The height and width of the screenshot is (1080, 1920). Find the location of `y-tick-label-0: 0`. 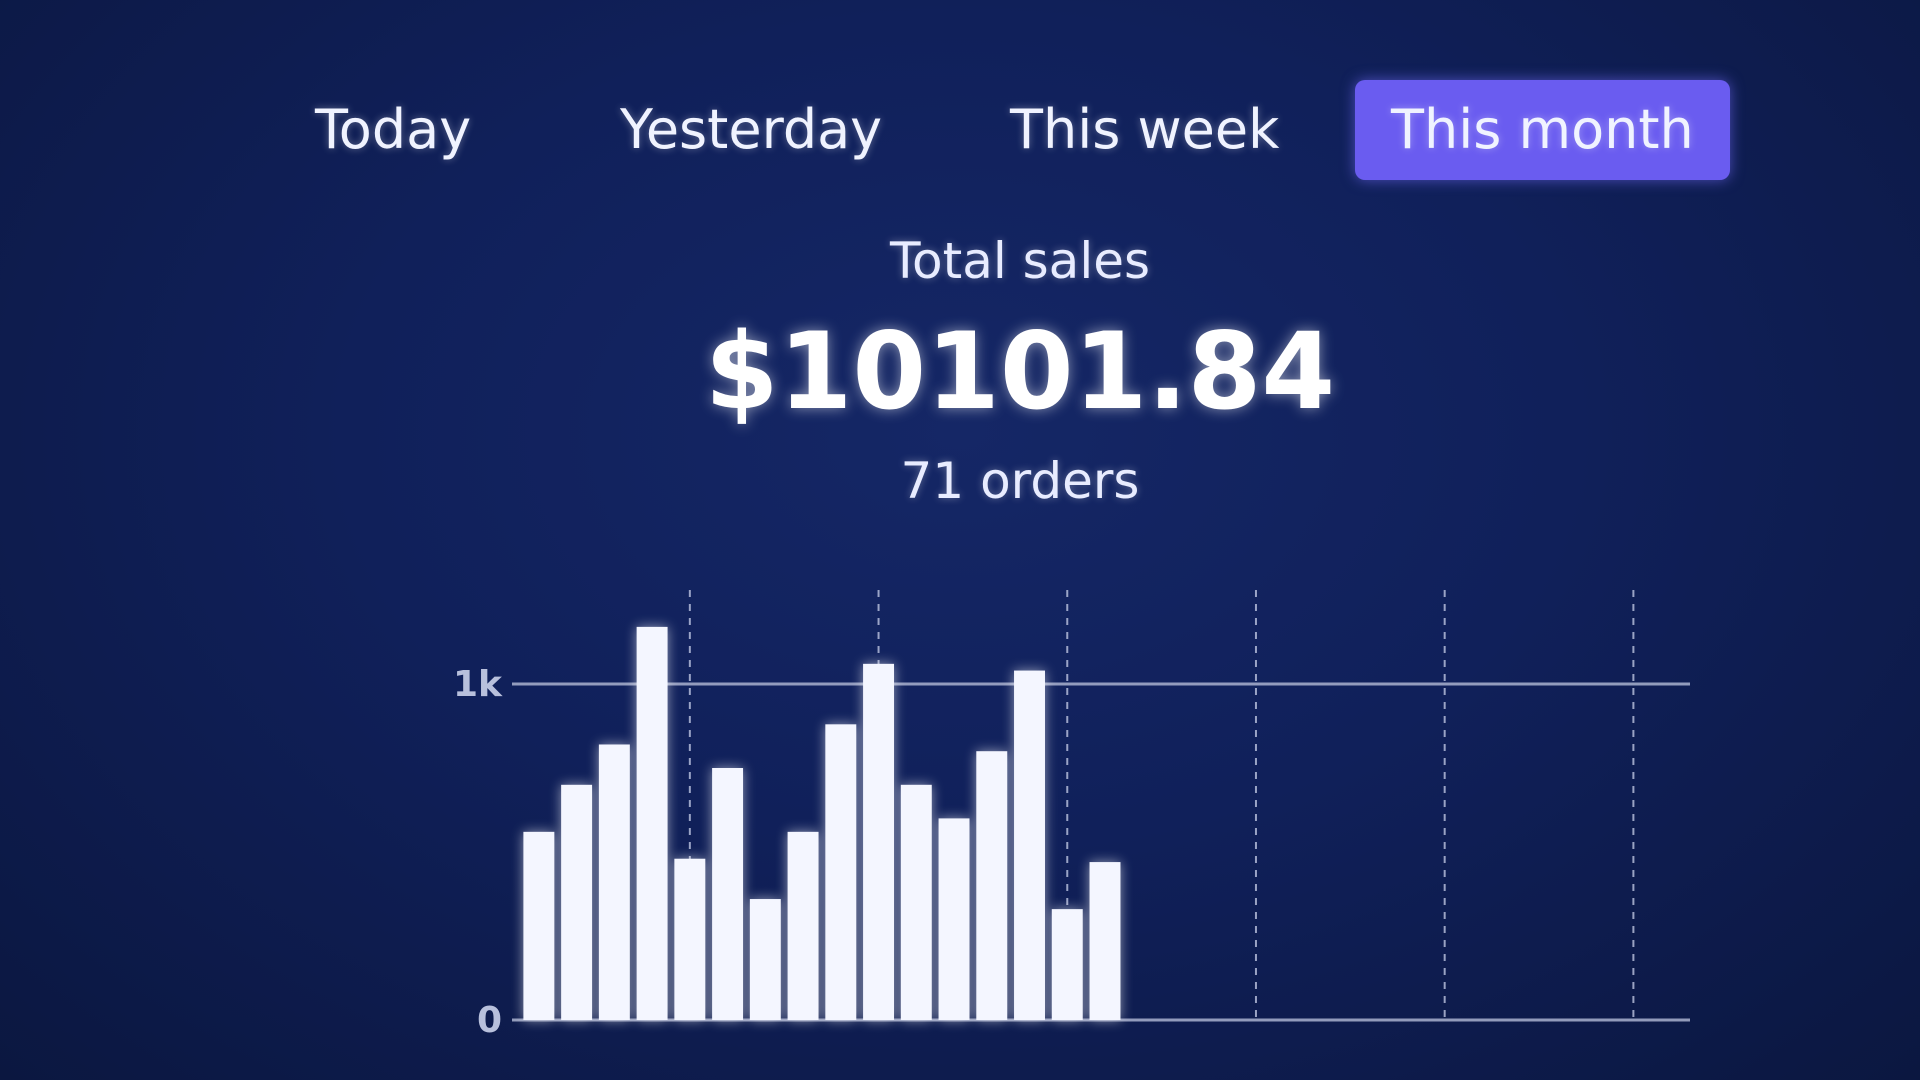

y-tick-label-0: 0 is located at coordinates (489, 1020).